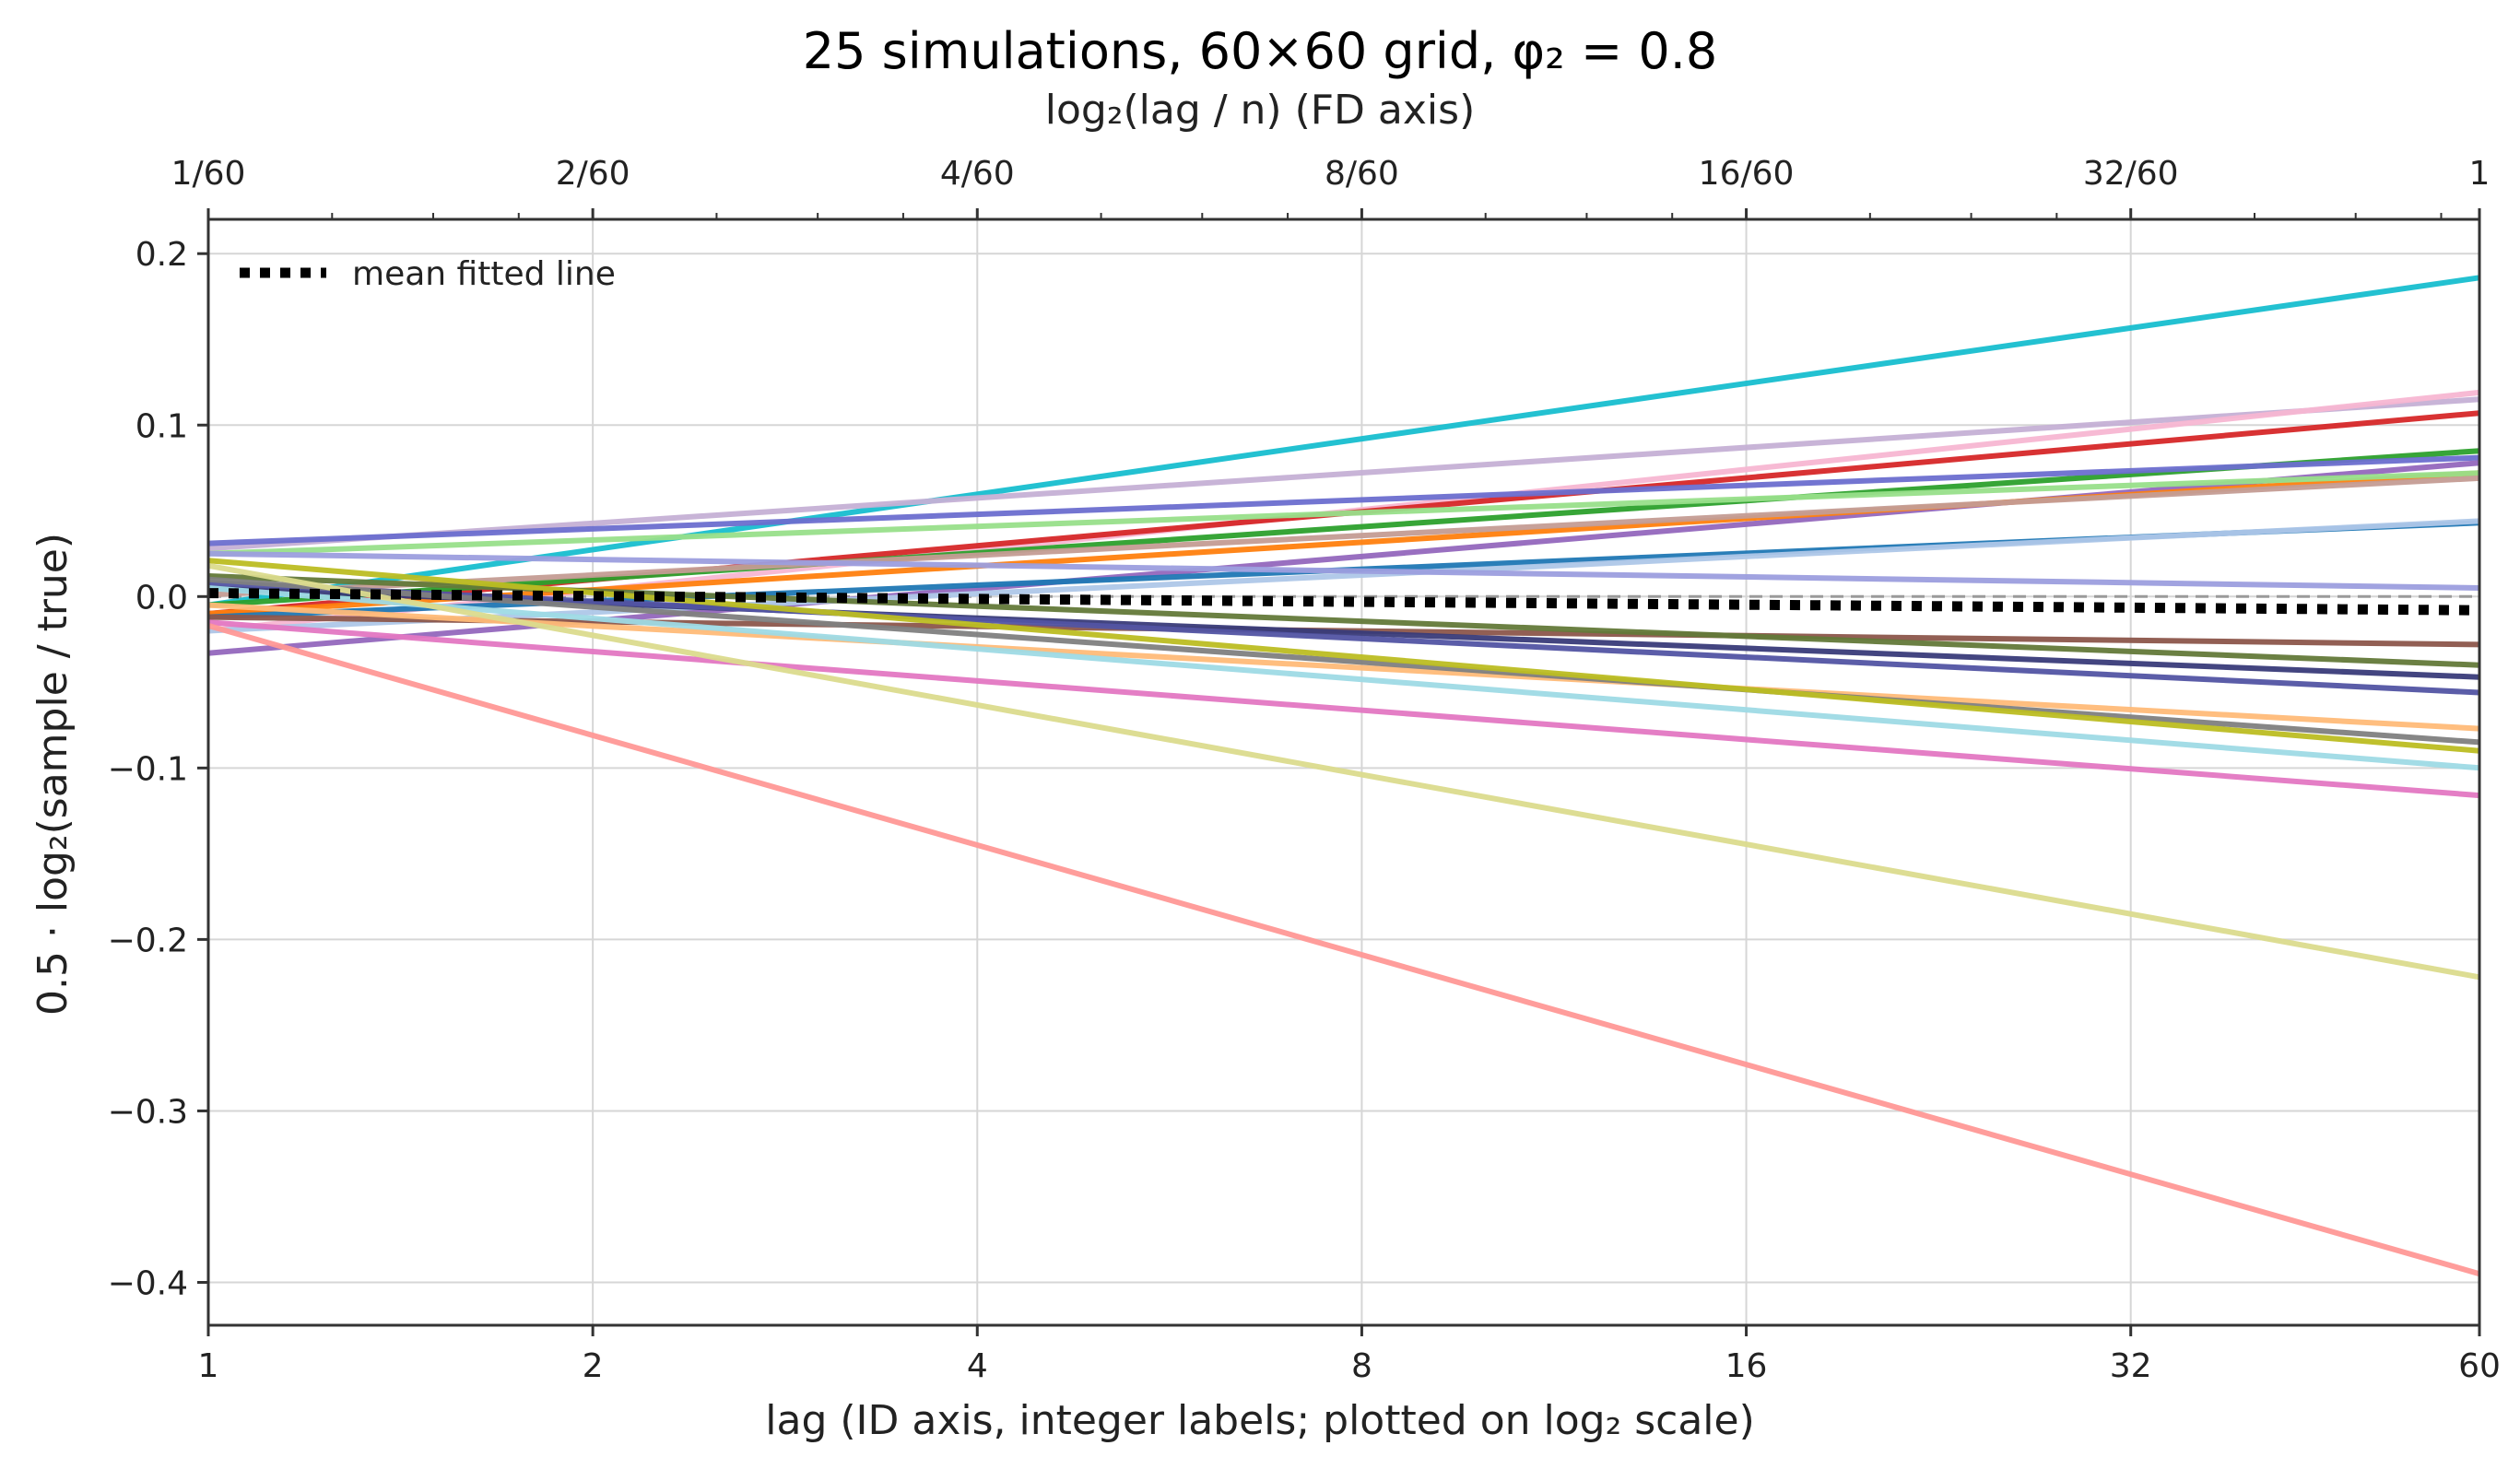  What do you see at coordinates (2480, 174) in the screenshot?
I see `top-tick-label: 1` at bounding box center [2480, 174].